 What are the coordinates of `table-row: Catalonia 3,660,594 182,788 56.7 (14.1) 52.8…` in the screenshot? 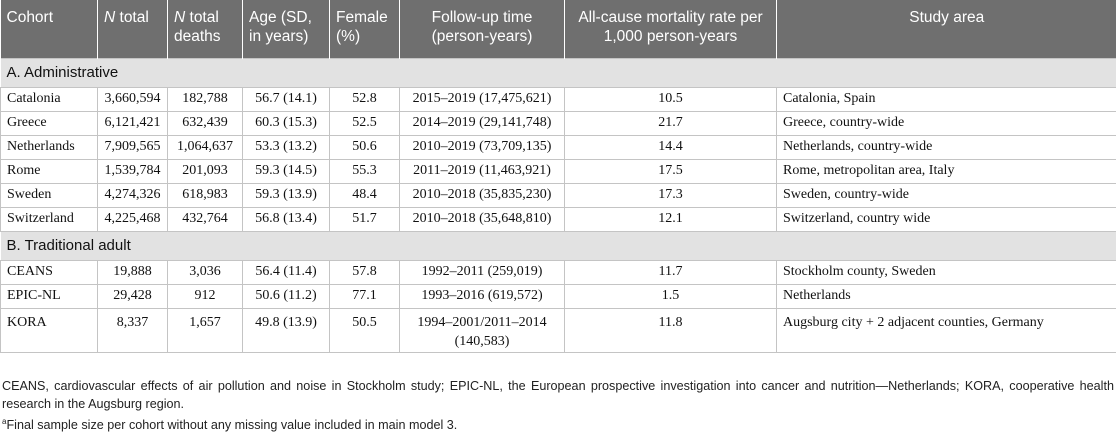 It's located at (558, 99).